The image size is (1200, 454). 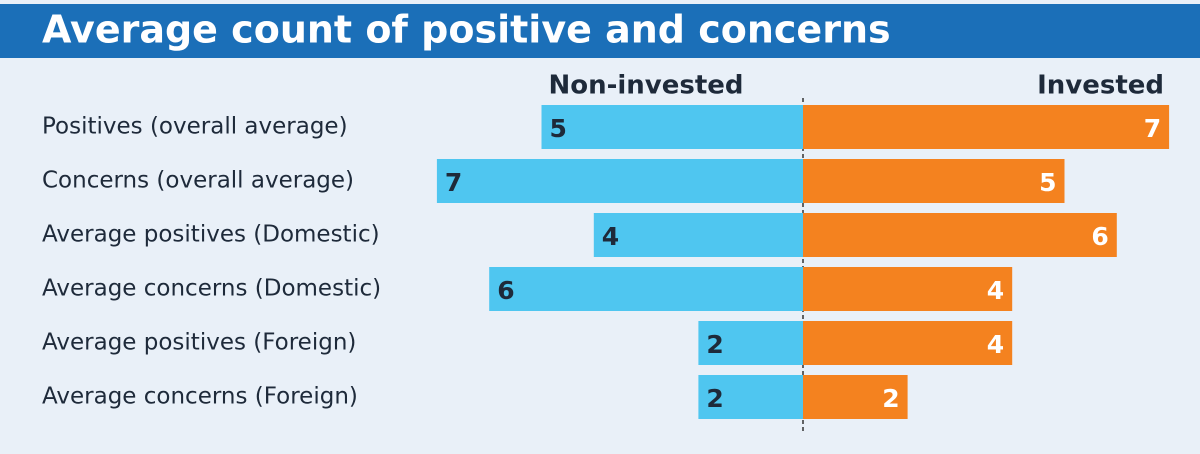 I want to click on category-label: Positives (overall average), so click(x=195, y=127).